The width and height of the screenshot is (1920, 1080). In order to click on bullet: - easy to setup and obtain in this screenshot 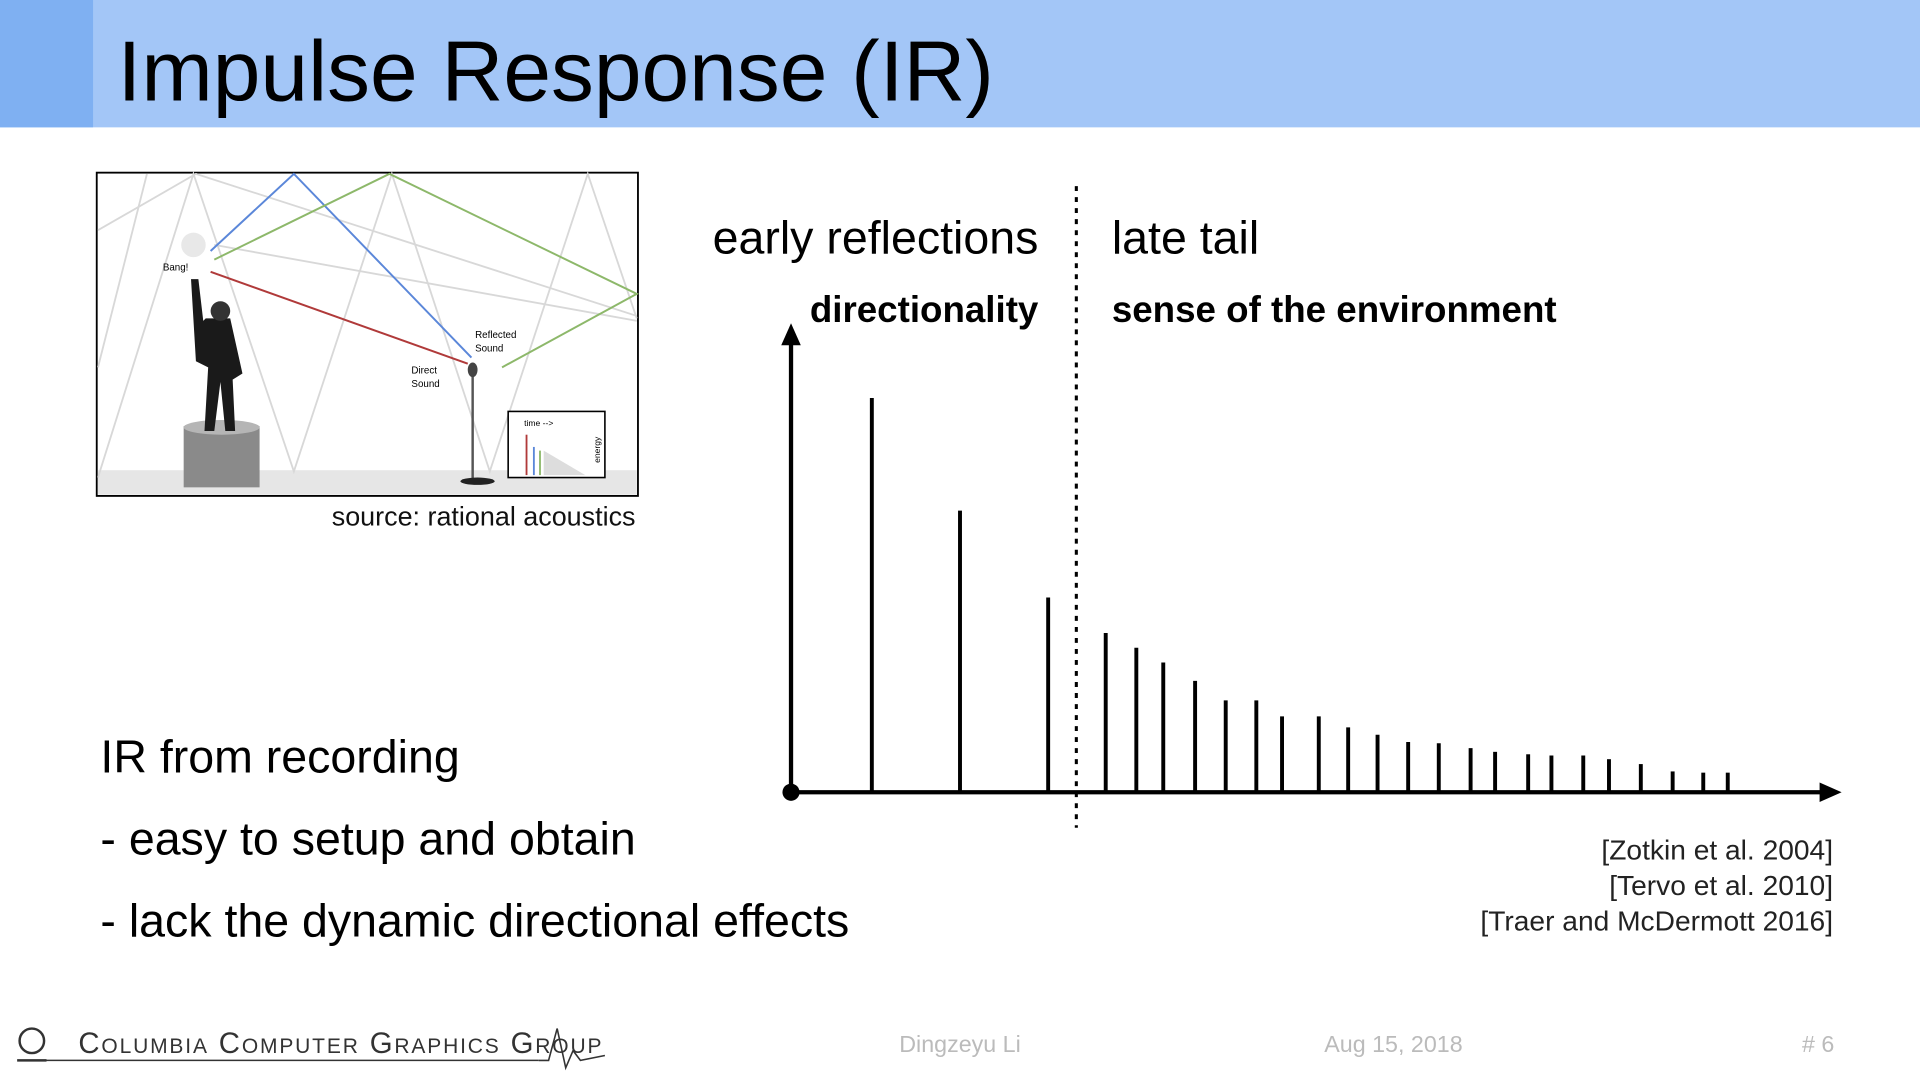, I will do `click(367, 839)`.